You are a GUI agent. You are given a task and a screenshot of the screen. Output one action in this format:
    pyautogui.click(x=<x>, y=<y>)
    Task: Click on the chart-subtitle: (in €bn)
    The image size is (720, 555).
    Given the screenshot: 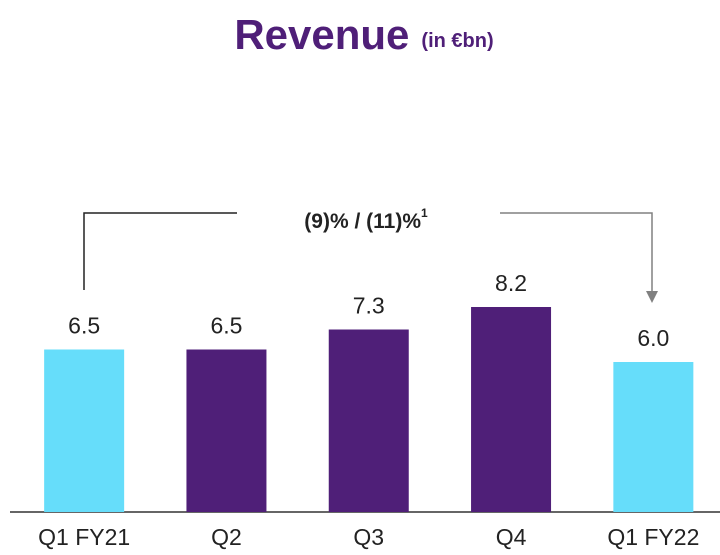 What is the action you would take?
    pyautogui.click(x=457, y=41)
    